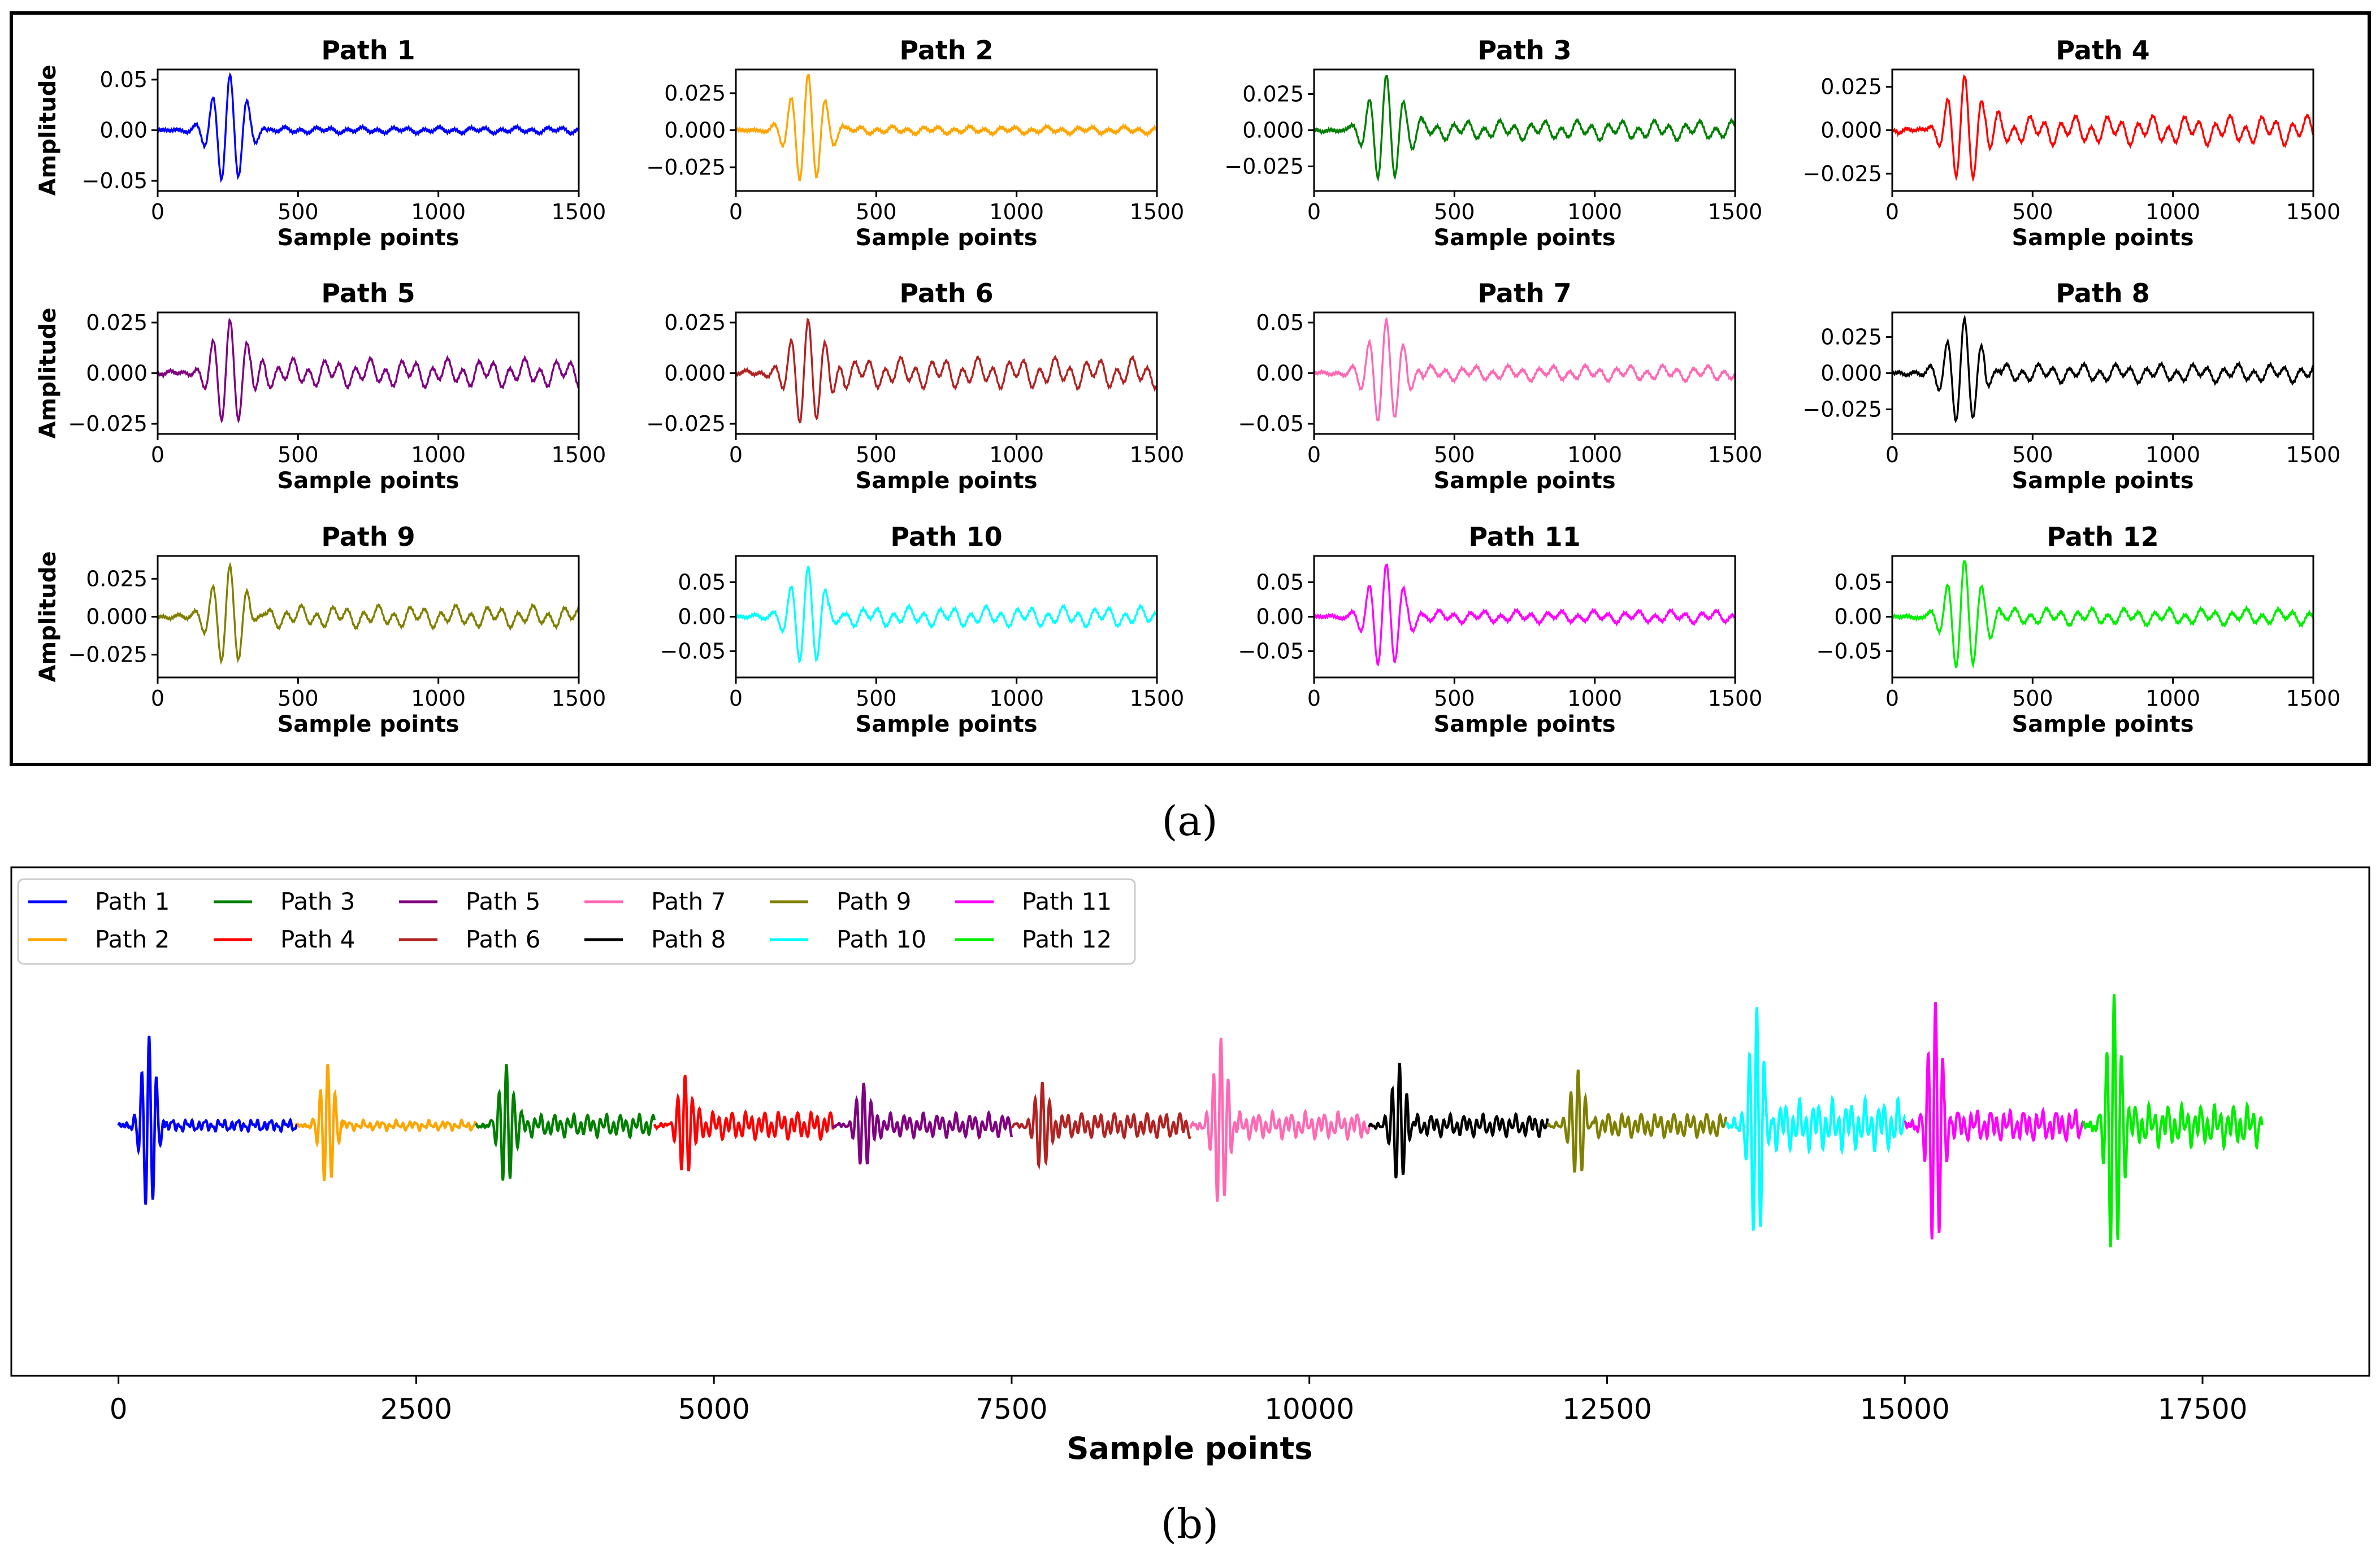 This screenshot has height=1560, width=2380. Describe the element at coordinates (368, 293) in the screenshot. I see `subplot-title: Path 5` at that location.